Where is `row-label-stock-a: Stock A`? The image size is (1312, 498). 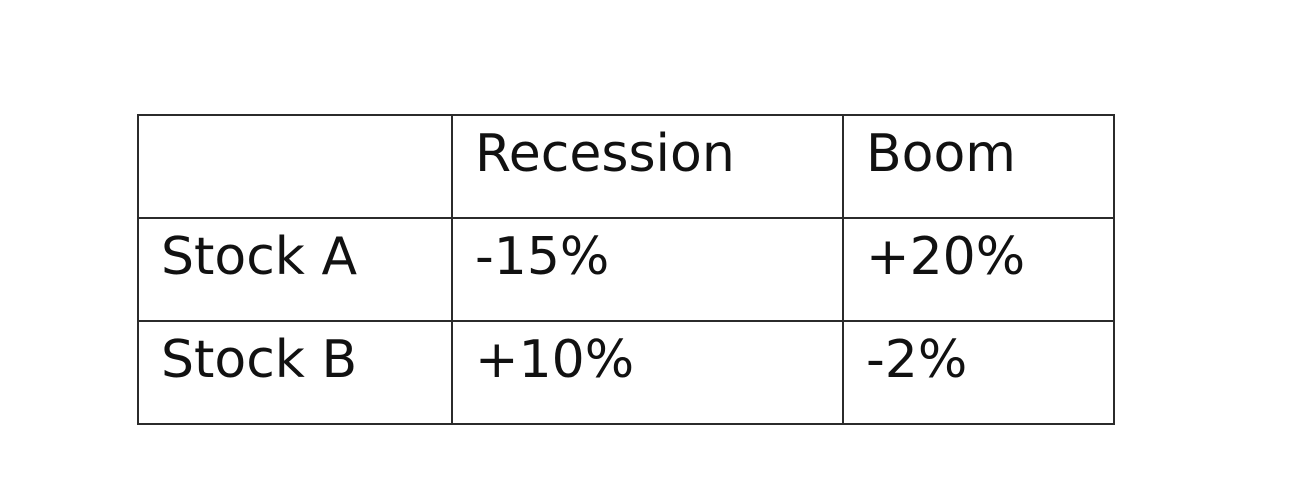
row-label-stock-a: Stock A is located at coordinates (295, 269).